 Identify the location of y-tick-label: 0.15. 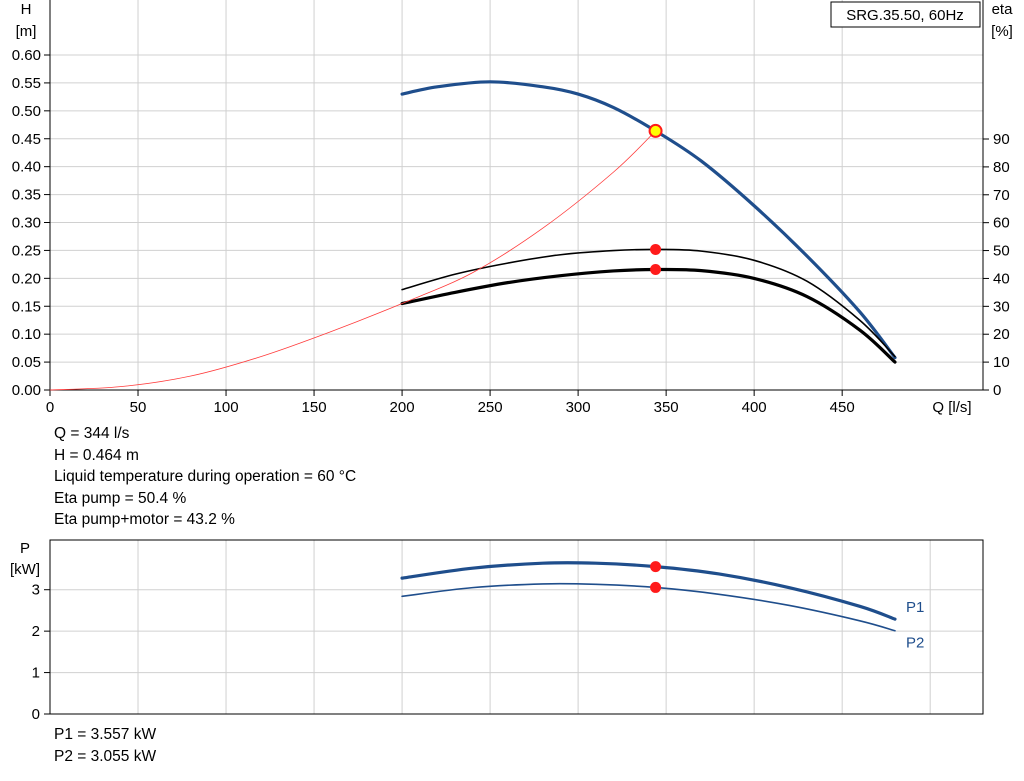
(26, 306).